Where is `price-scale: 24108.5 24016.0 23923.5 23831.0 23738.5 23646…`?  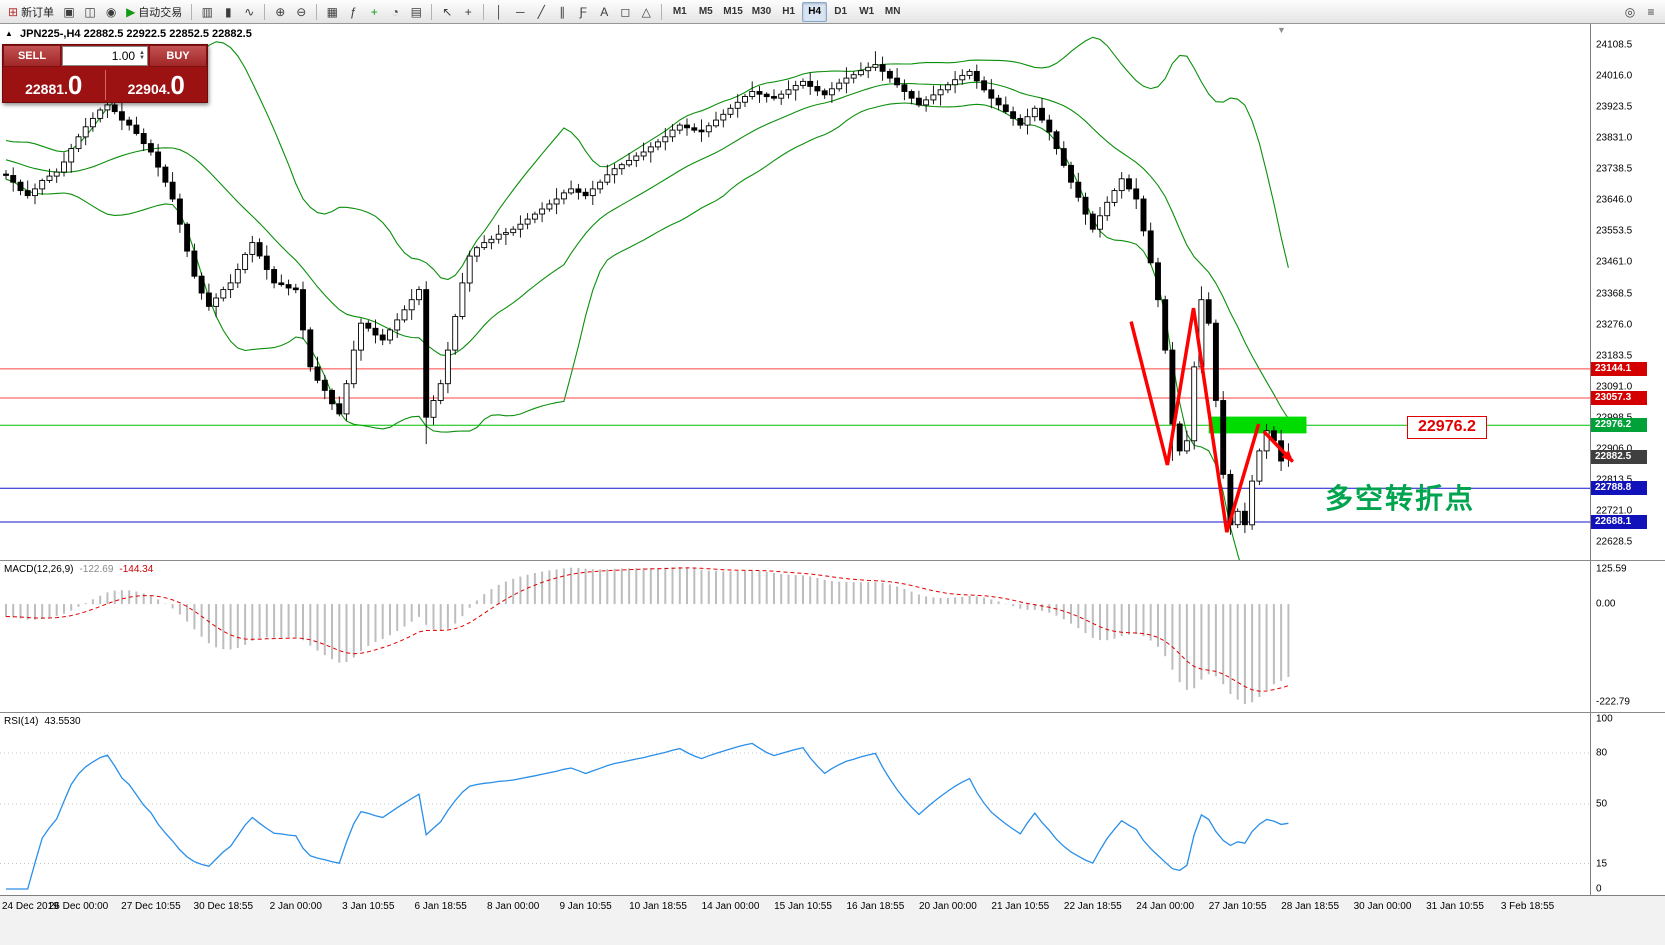
price-scale: 24108.5 24016.0 23923.5 23831.0 23738.5 23646… is located at coordinates (1627, 292).